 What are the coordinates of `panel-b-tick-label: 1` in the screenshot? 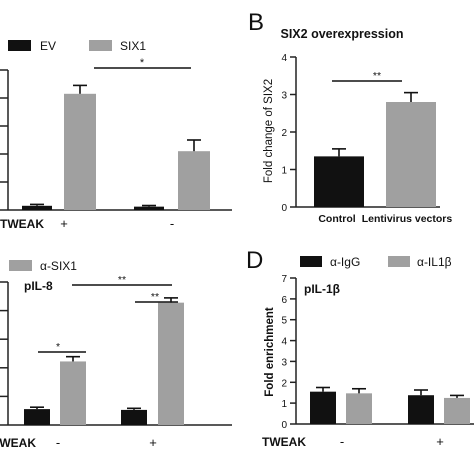 It's located at (284, 171).